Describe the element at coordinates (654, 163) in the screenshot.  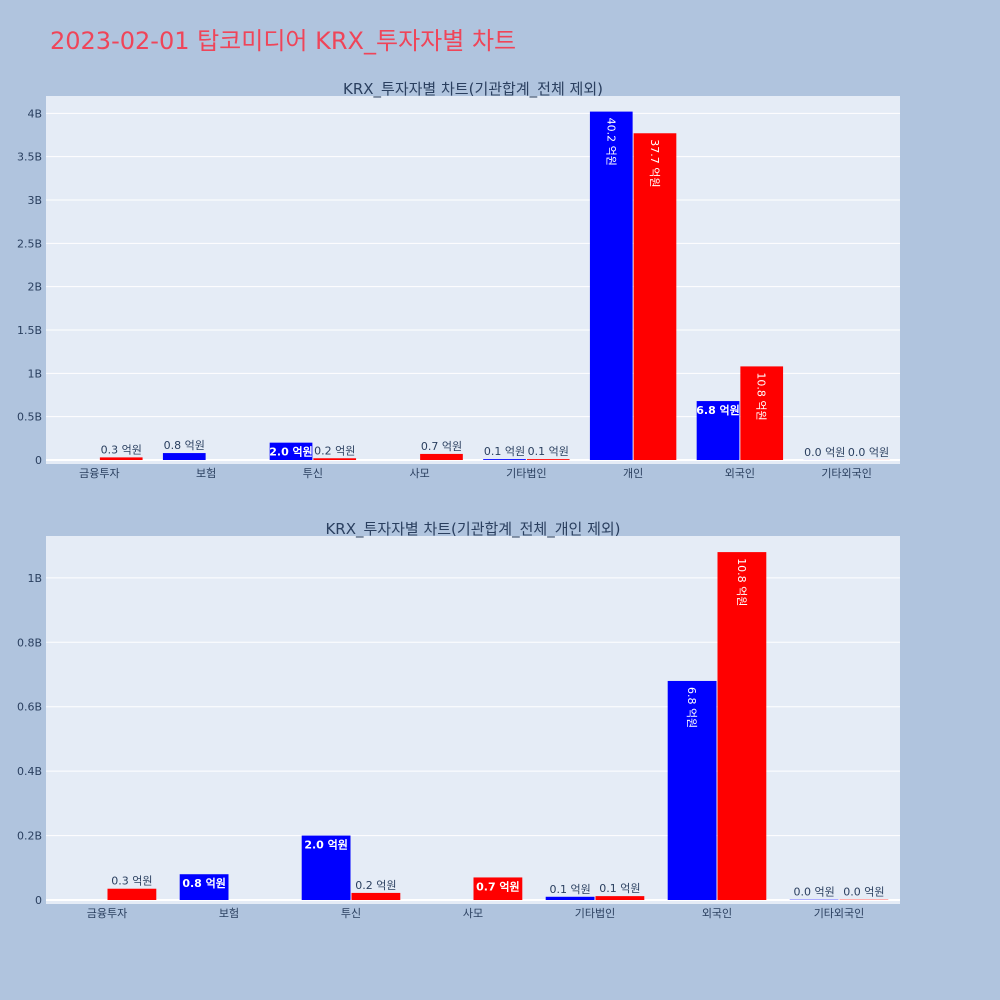
I see `data-label: 37.7 억원` at that location.